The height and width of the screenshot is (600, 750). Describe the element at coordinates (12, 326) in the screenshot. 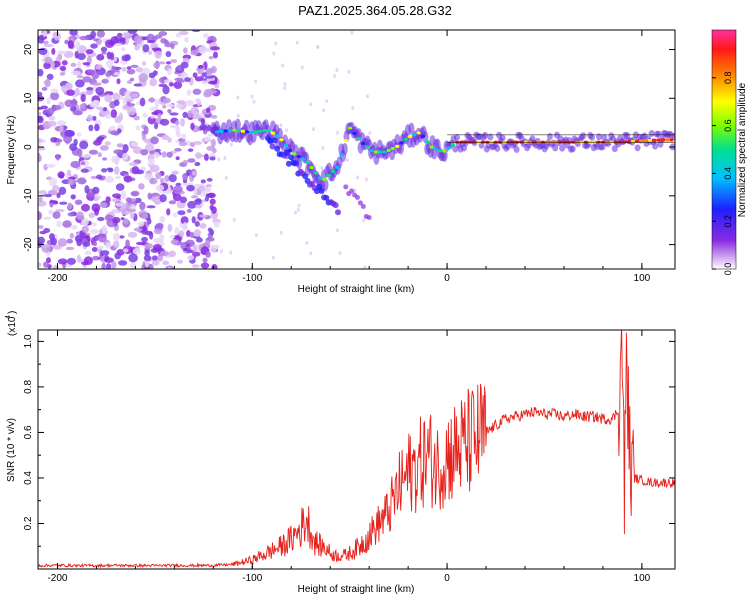

I see `snr-exponent-base: (x10` at that location.